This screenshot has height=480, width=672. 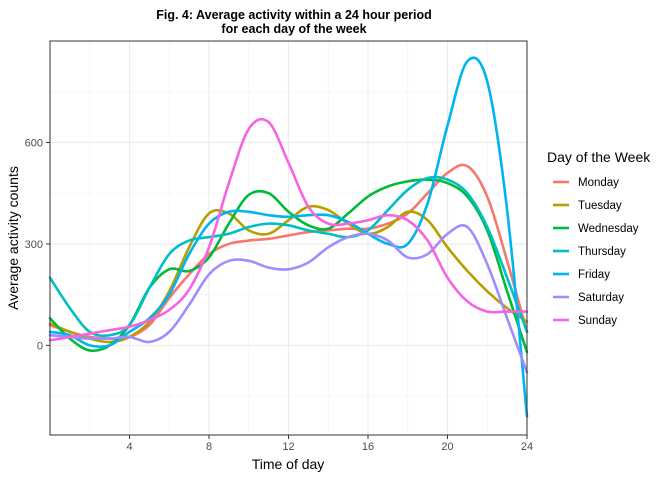 I want to click on x-tick-label: 20, so click(x=447, y=447).